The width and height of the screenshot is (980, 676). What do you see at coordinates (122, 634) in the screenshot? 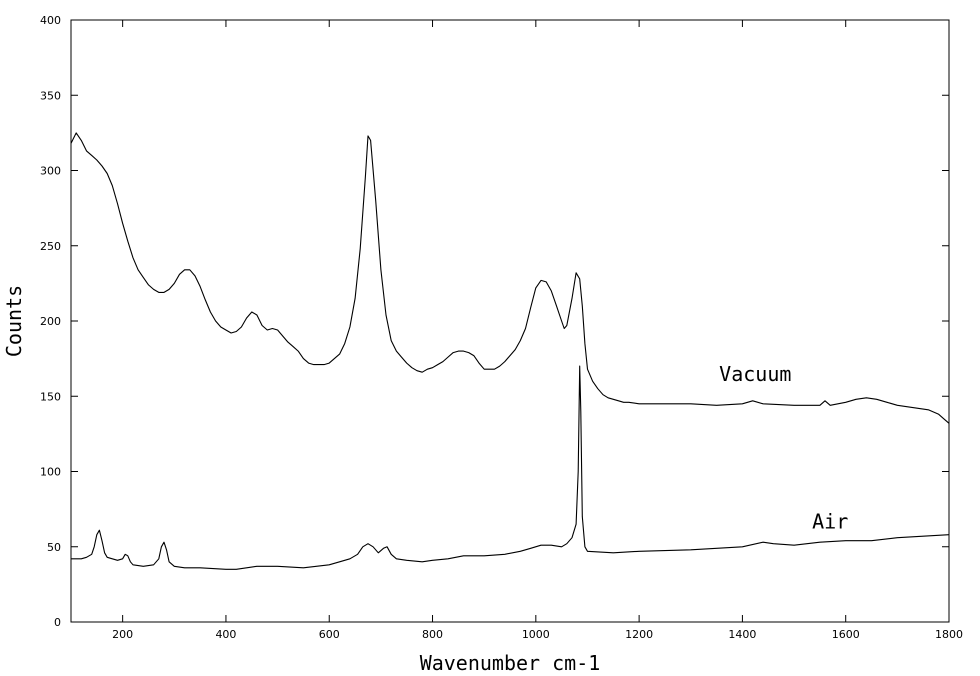
I see `x-tick-label: 200` at bounding box center [122, 634].